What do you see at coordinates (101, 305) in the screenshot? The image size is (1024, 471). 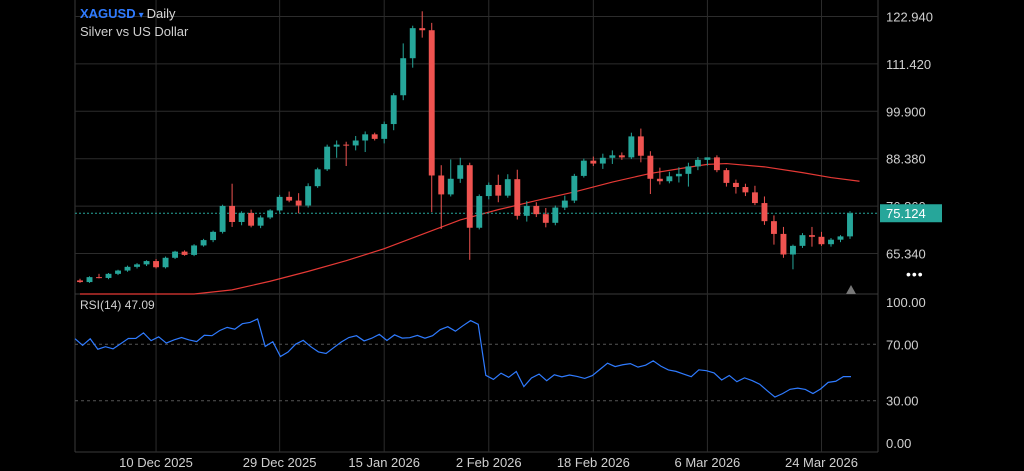 I see `rsi-title: RSI(14)` at bounding box center [101, 305].